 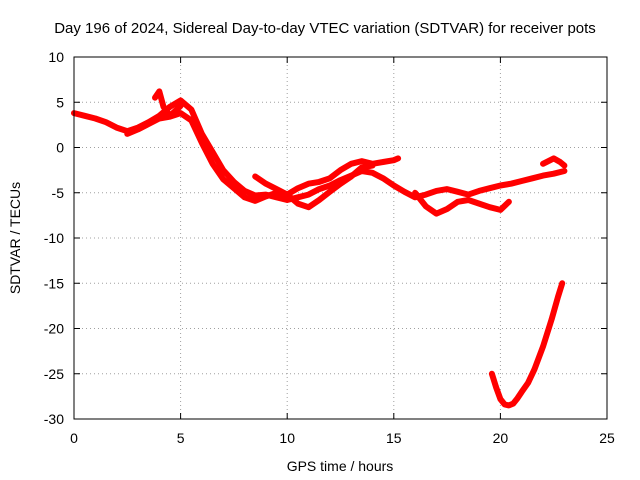 What do you see at coordinates (181, 438) in the screenshot?
I see `x-tick-label: 5` at bounding box center [181, 438].